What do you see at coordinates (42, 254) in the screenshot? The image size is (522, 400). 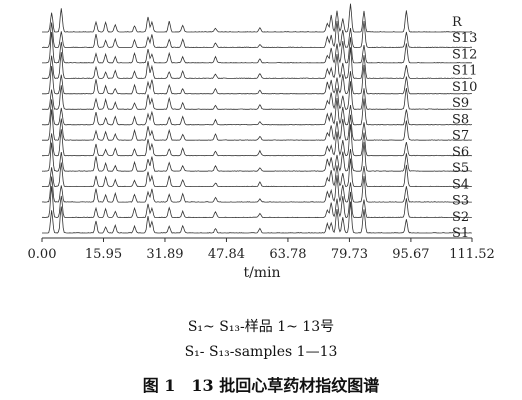 I see `x-tick-label: 0.00` at bounding box center [42, 254].